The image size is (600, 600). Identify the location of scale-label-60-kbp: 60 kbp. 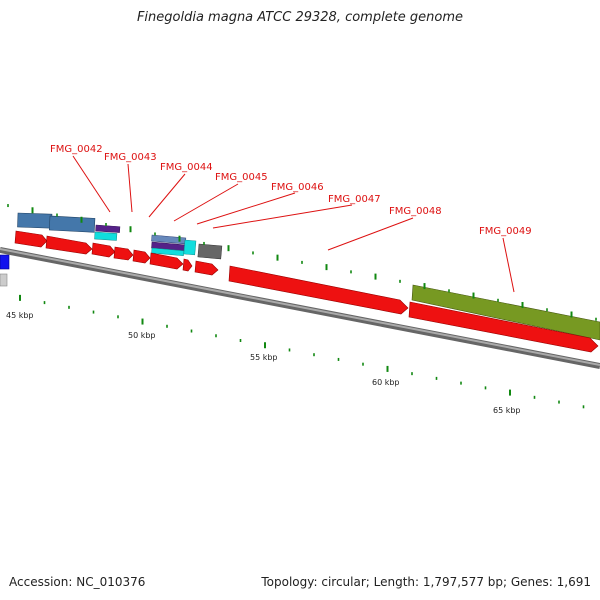
(386, 382).